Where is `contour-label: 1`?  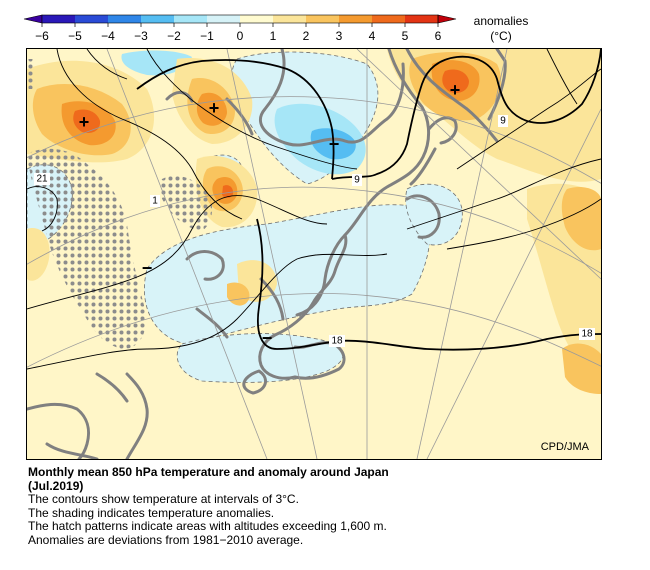 contour-label: 1 is located at coordinates (155, 201).